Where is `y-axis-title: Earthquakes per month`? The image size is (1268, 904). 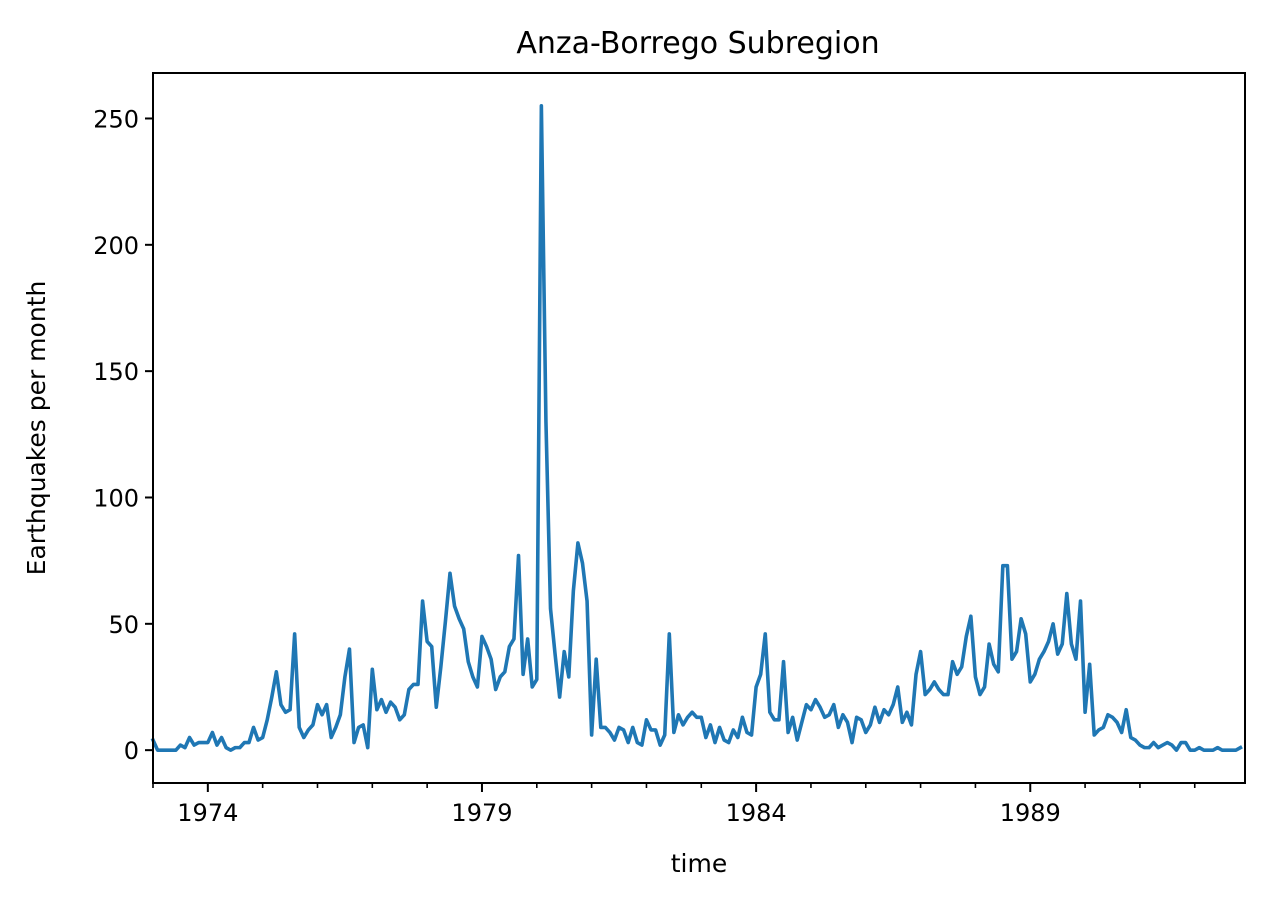
y-axis-title: Earthquakes per month is located at coordinates (36, 428).